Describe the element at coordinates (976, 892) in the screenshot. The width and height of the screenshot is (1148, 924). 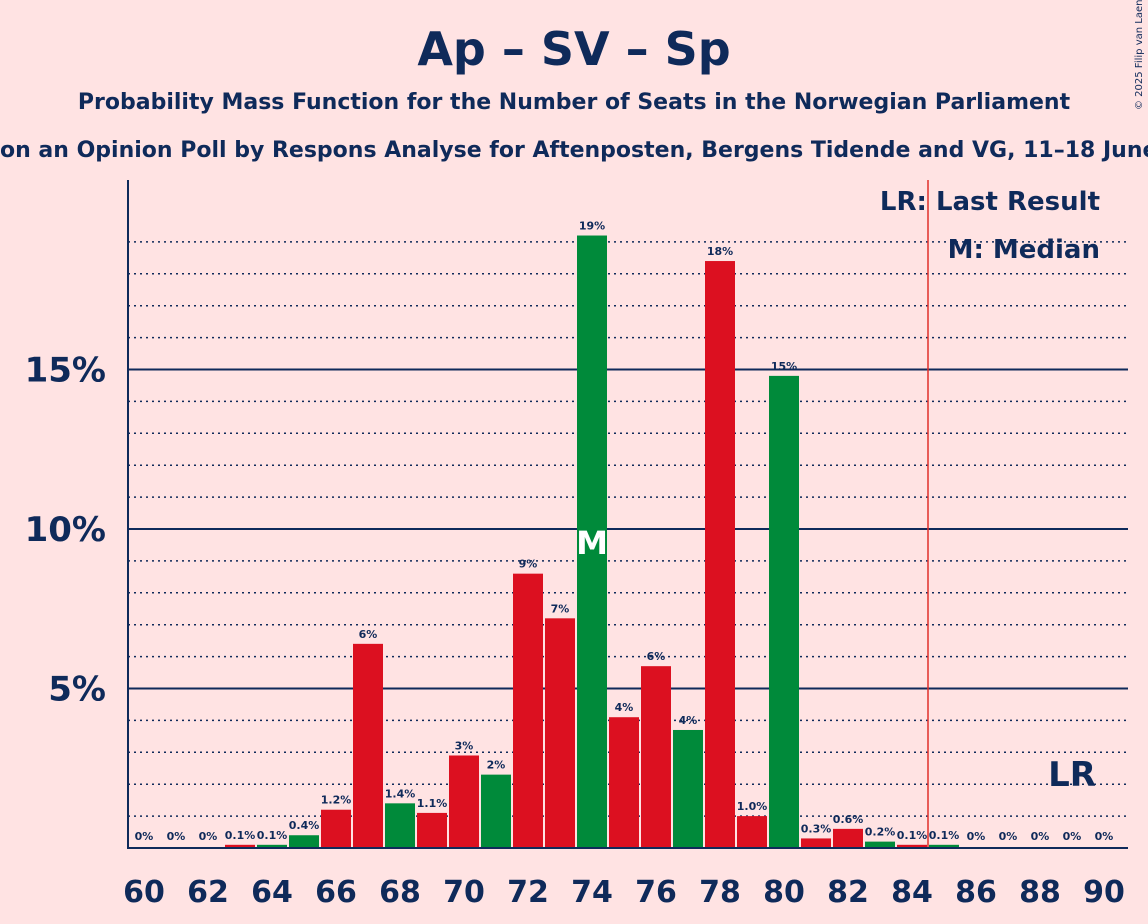
I see `x-tick-label: 86` at that location.